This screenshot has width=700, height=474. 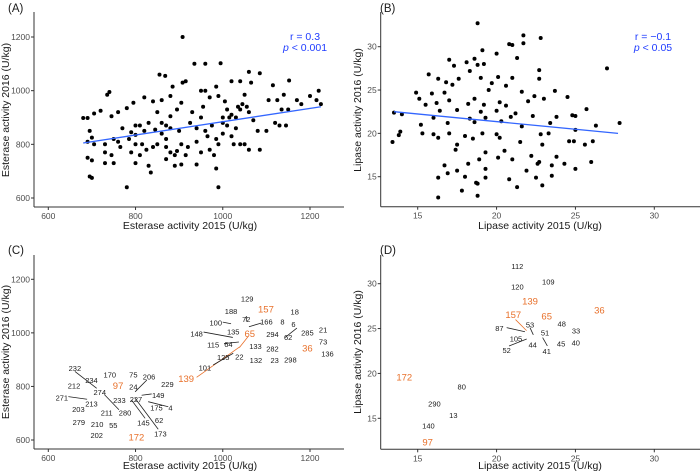 What do you see at coordinates (255, 346) in the screenshot?
I see `sample-label: 133` at bounding box center [255, 346].